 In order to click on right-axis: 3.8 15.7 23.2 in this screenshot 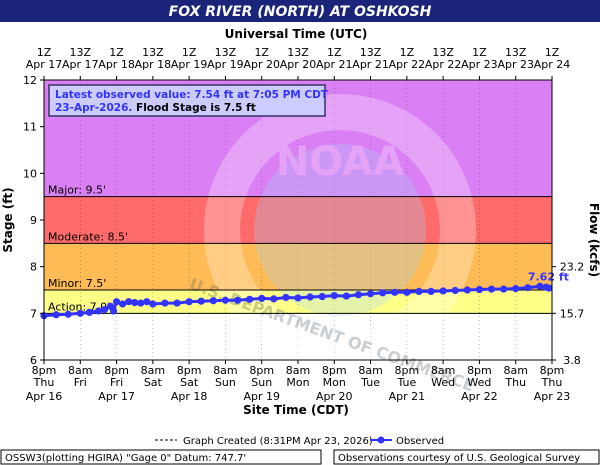, I will do `click(568, 314)`.